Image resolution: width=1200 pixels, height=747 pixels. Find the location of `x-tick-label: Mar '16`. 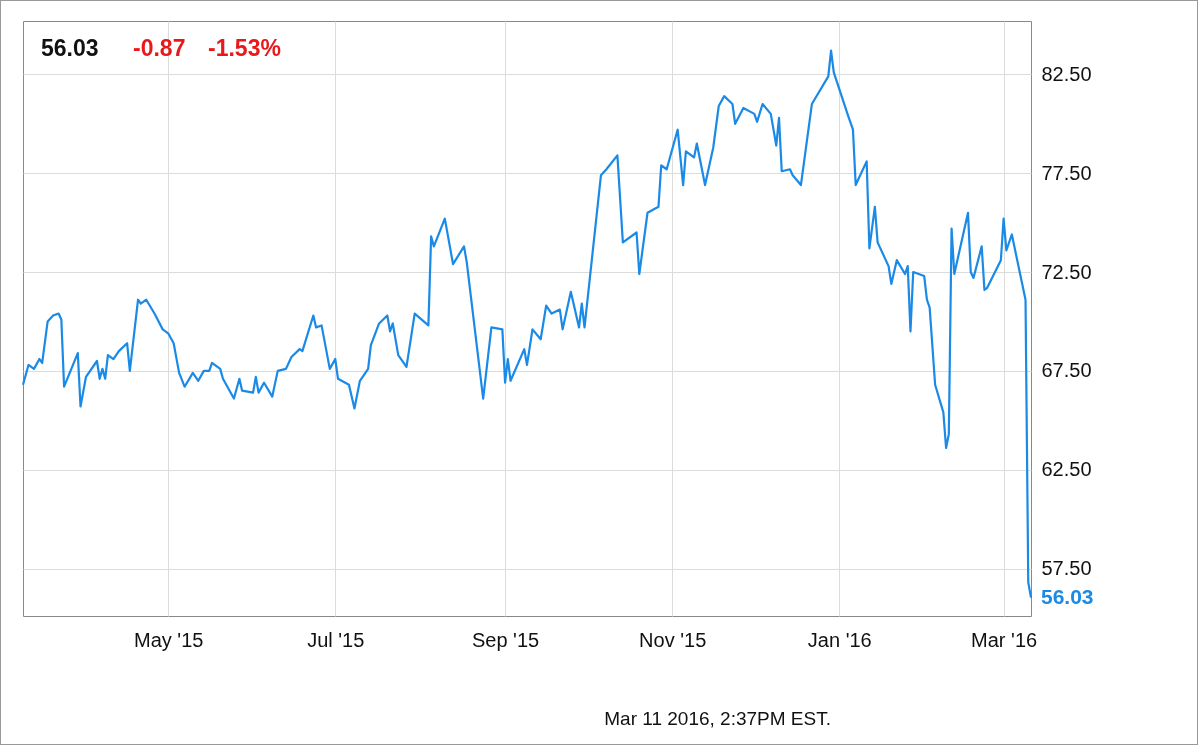

x-tick-label: Mar '16 is located at coordinates (1004, 639).